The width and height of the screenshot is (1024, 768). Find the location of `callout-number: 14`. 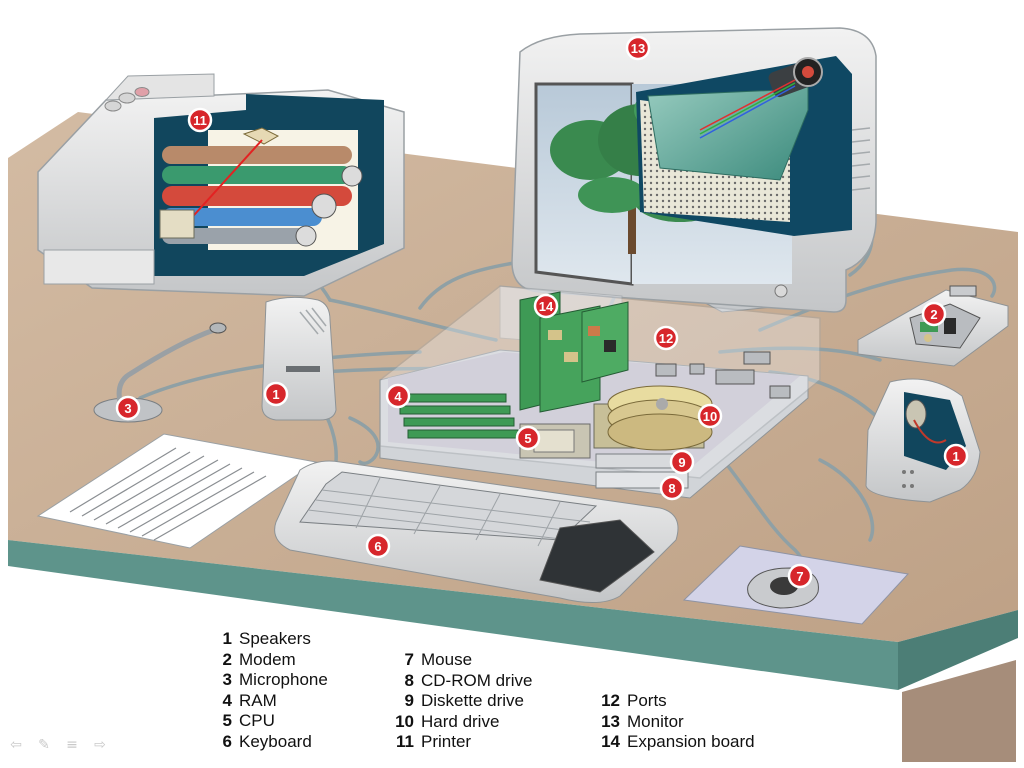

callout-number: 14 is located at coordinates (546, 306).